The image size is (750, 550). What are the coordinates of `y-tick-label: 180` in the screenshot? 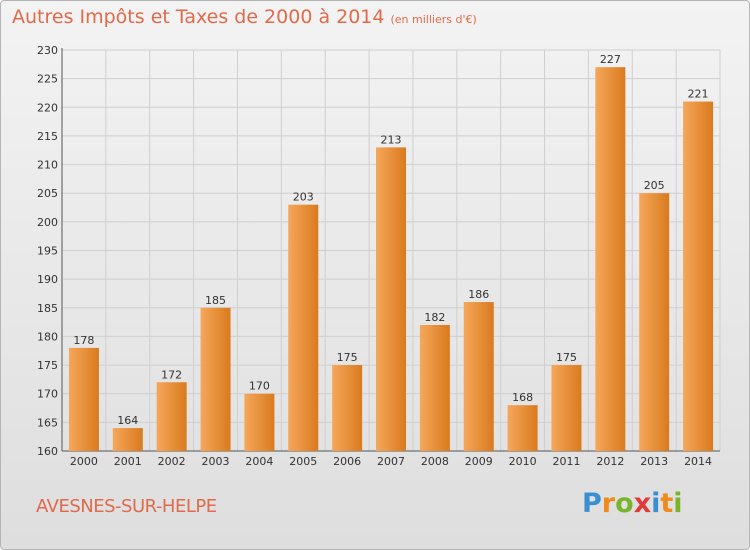 It's located at (47, 336).